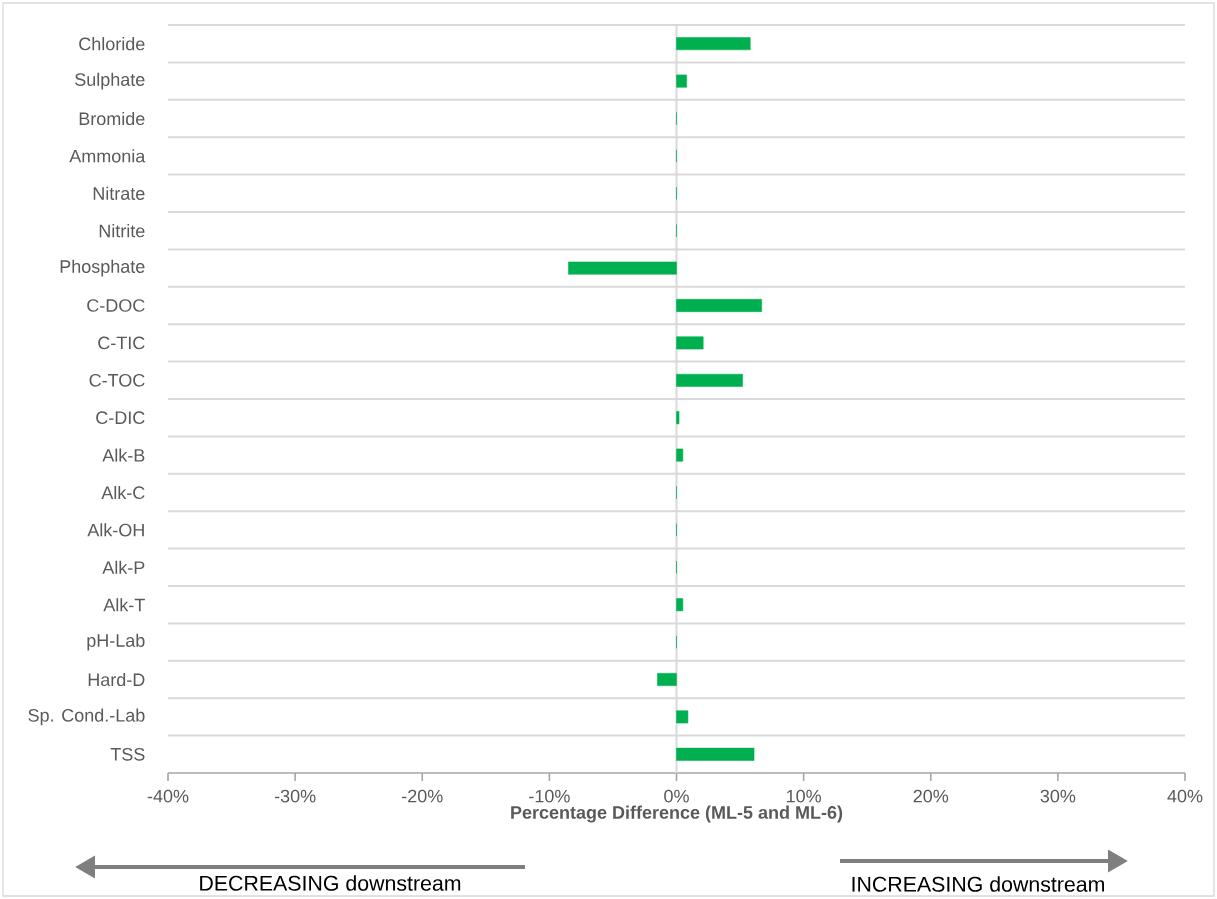 The width and height of the screenshot is (1217, 899). I want to click on y-tick-label: Sulphate, so click(110, 81).